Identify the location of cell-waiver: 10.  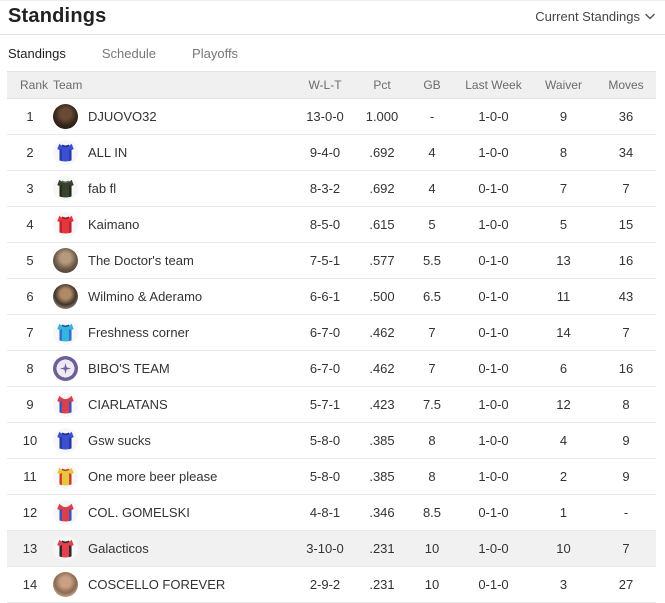
(563, 548).